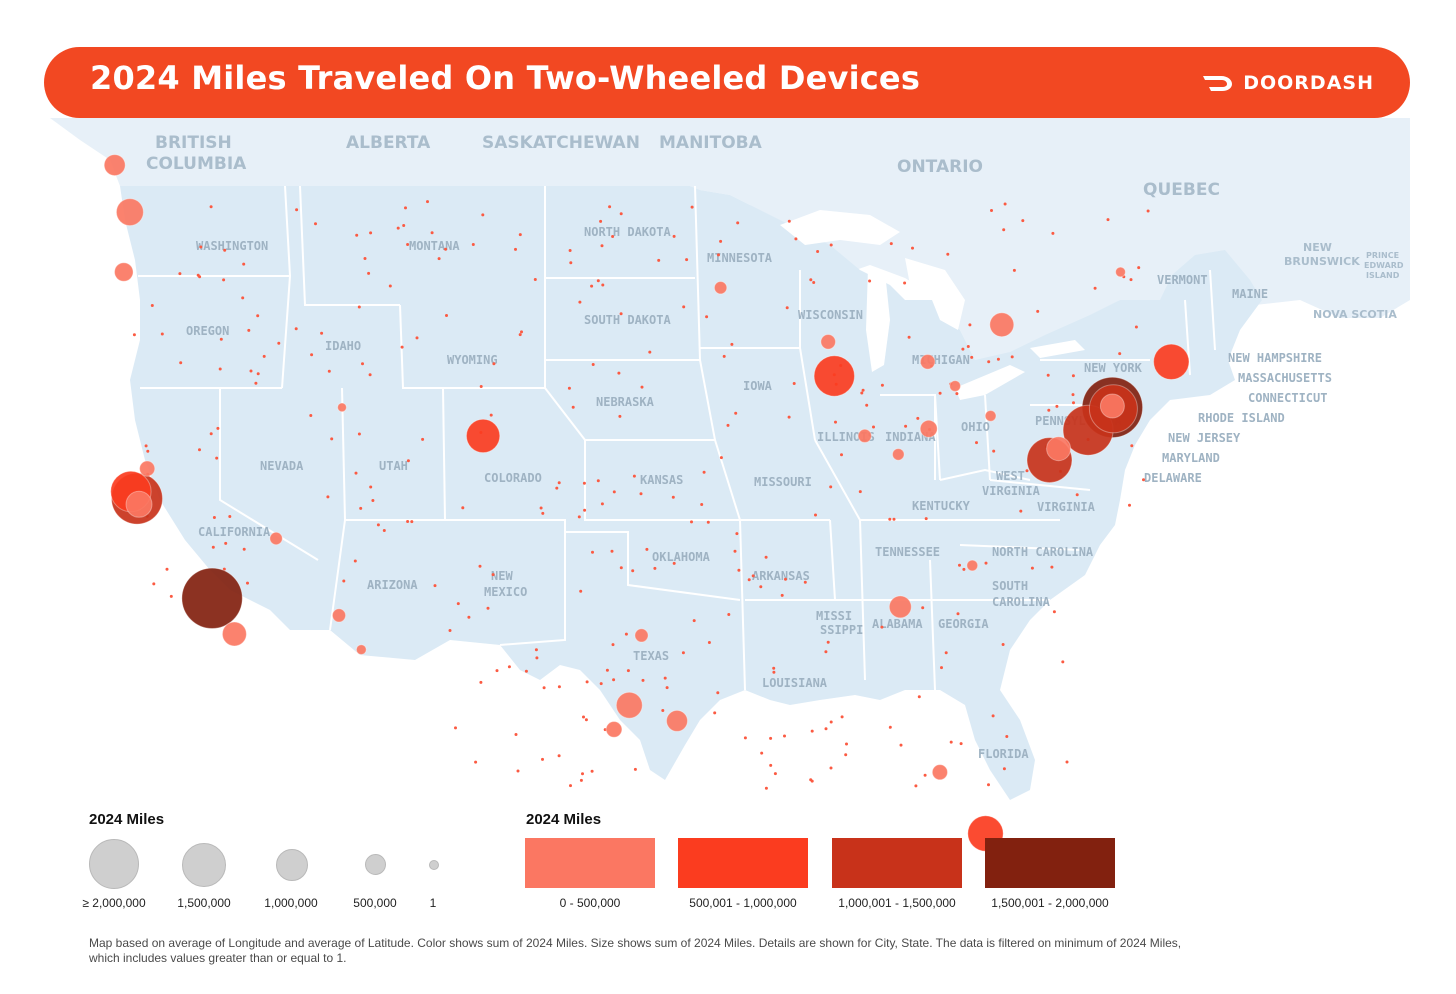 This screenshot has width=1456, height=994. What do you see at coordinates (1057, 349) in the screenshot?
I see `lake-ontario` at bounding box center [1057, 349].